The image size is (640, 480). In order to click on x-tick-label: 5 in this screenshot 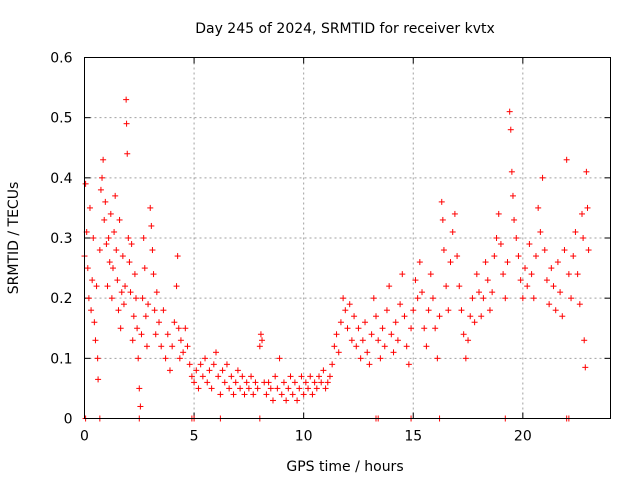, I will do `click(194, 437)`.